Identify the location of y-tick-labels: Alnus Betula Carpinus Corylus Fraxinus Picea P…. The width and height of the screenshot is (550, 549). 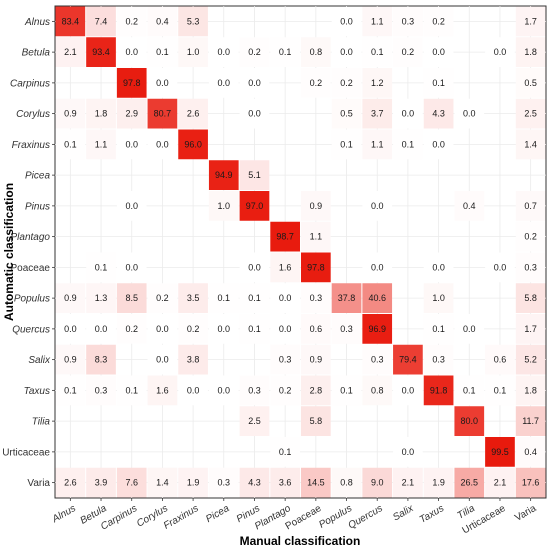
(28, 253).